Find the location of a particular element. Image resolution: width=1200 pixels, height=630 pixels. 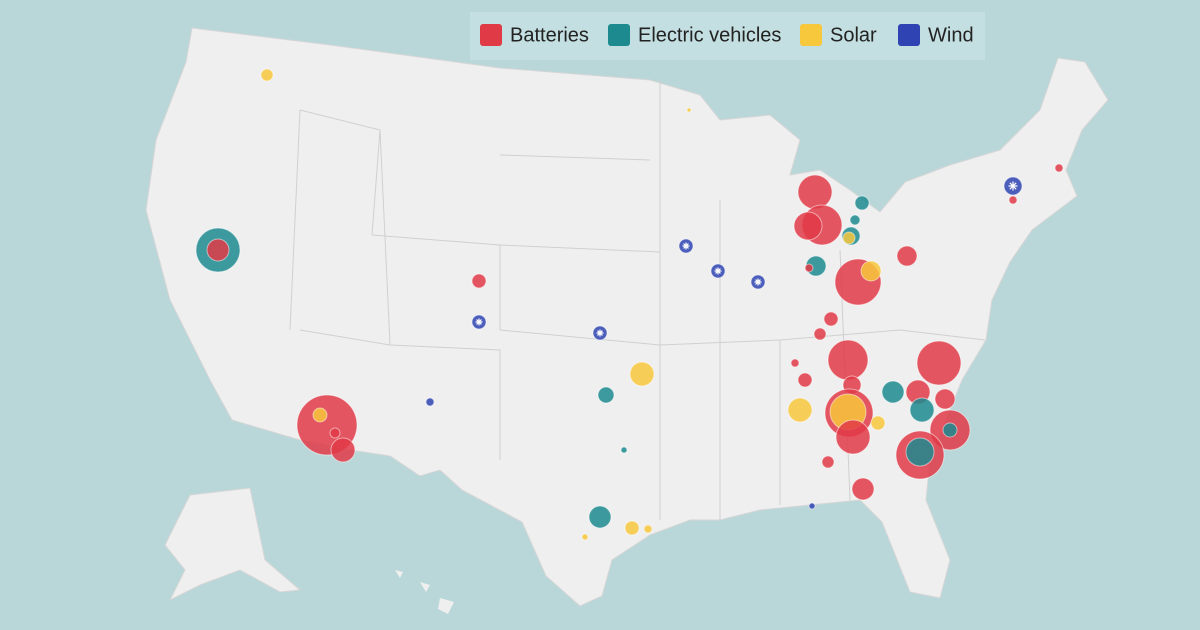

hawaii is located at coordinates (424, 592).